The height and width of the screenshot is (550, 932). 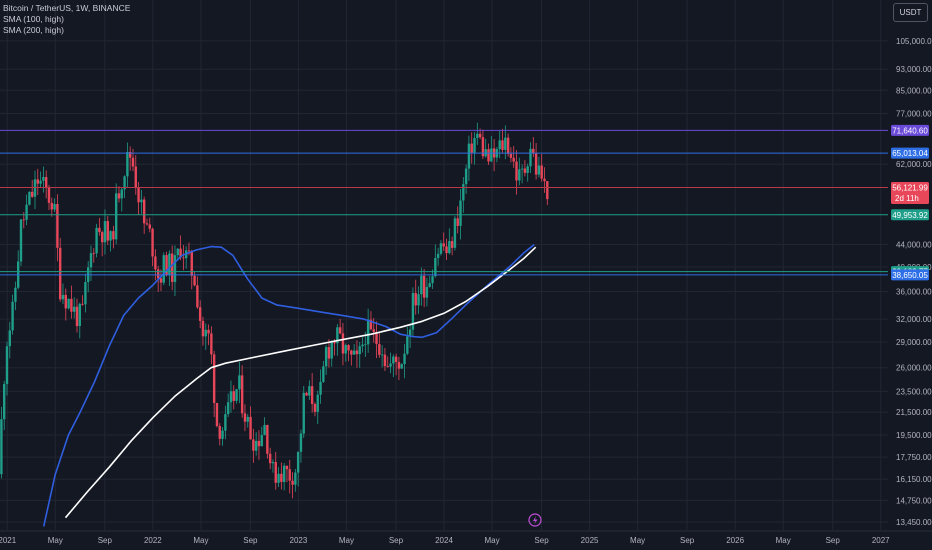 What do you see at coordinates (491, 540) in the screenshot?
I see `x-tick-label: May` at bounding box center [491, 540].